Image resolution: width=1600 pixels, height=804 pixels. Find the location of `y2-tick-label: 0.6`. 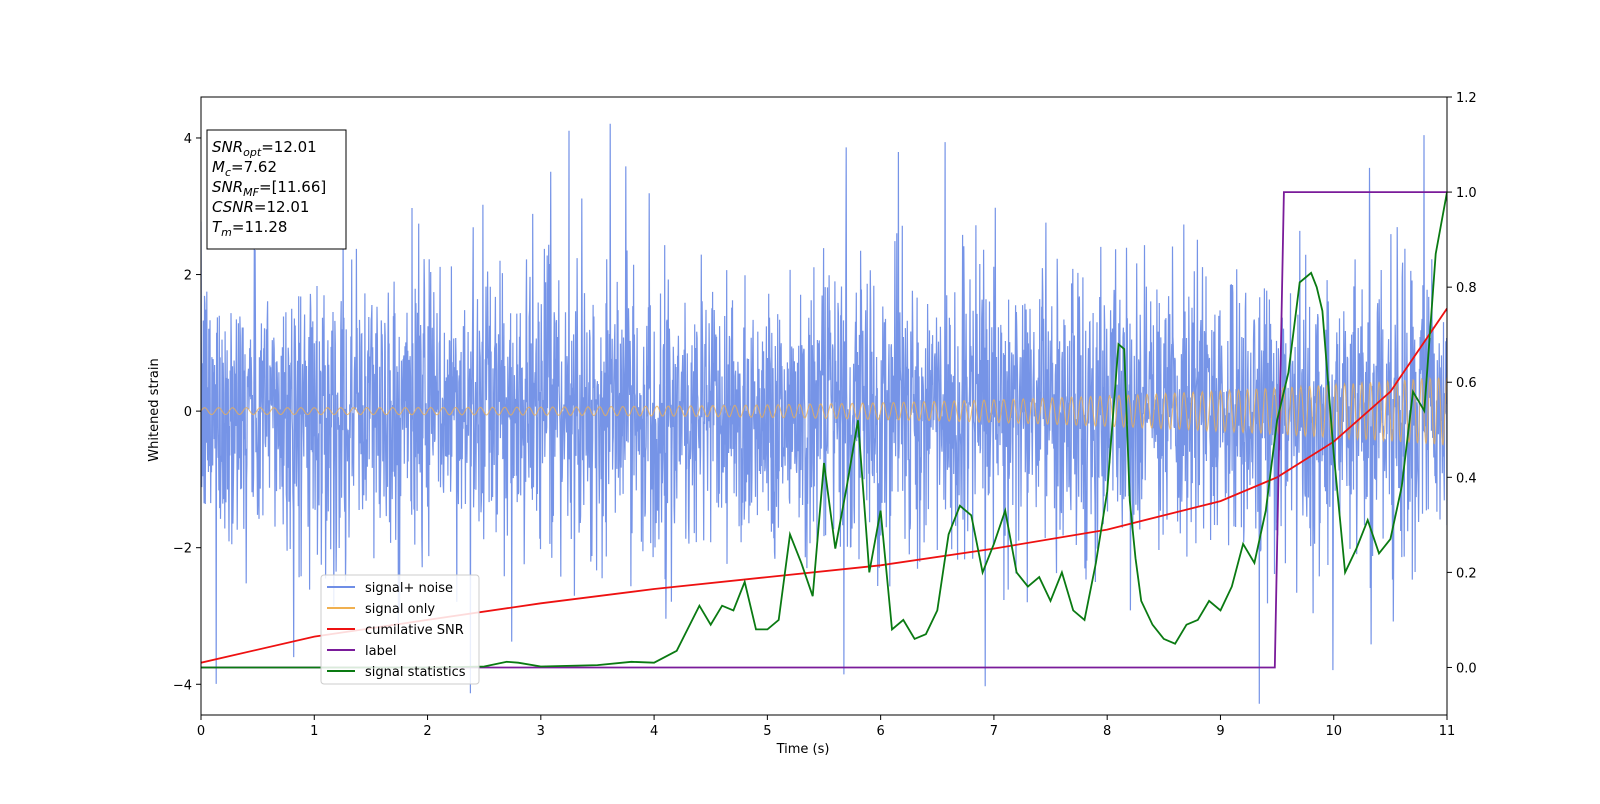

y2-tick-label: 0.6 is located at coordinates (1466, 383).